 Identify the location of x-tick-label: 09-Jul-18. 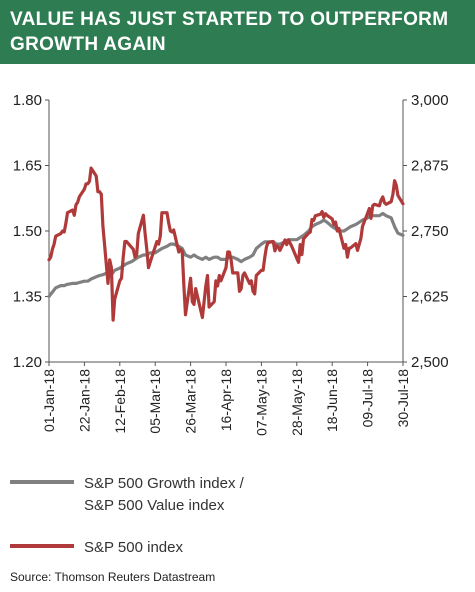
(368, 398).